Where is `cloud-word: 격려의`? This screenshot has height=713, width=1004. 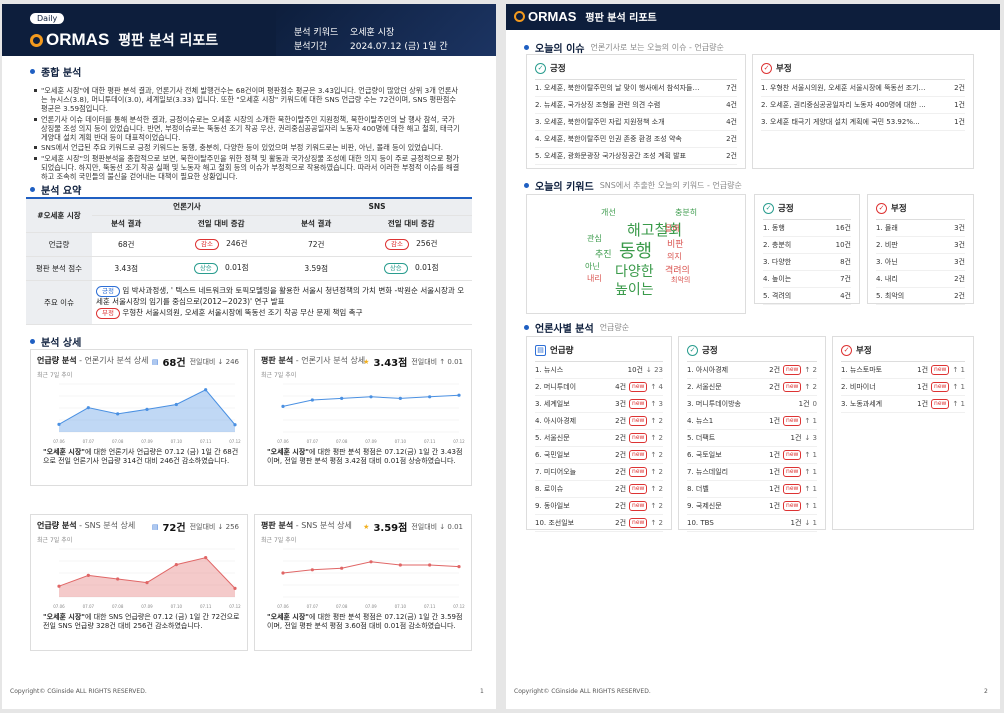 cloud-word: 격려의 is located at coordinates (677, 271).